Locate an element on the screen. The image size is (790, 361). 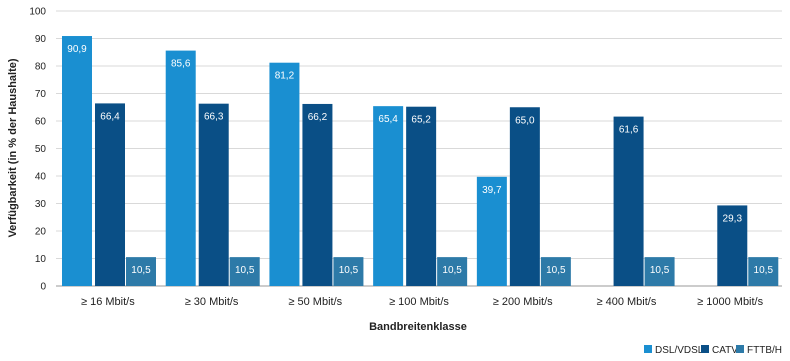
data-label: 61,6 is located at coordinates (629, 130).